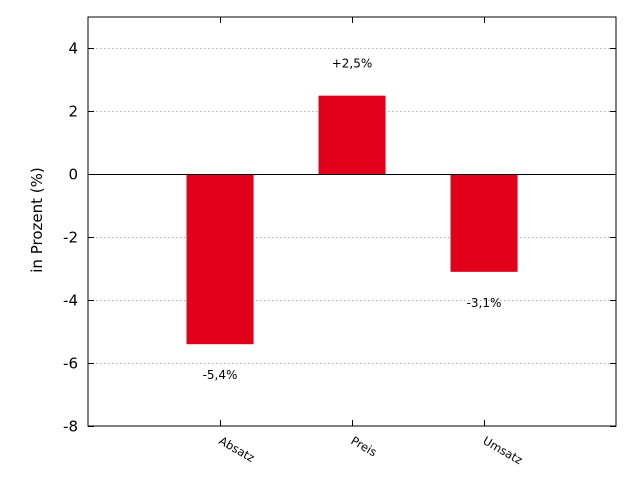 The height and width of the screenshot is (480, 640). I want to click on x-tick-label: Umsatz, so click(503, 450).